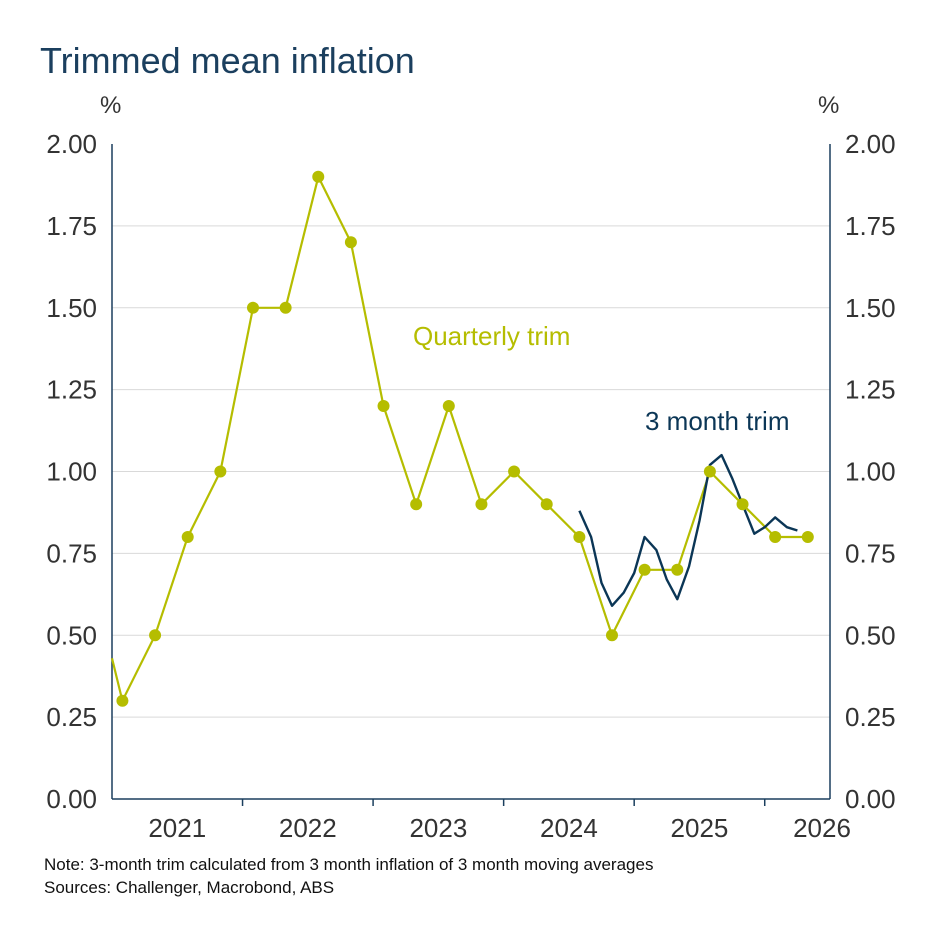 This screenshot has height=943, width=943. What do you see at coordinates (71, 717) in the screenshot?
I see `y-tick-label-left: 0.25` at bounding box center [71, 717].